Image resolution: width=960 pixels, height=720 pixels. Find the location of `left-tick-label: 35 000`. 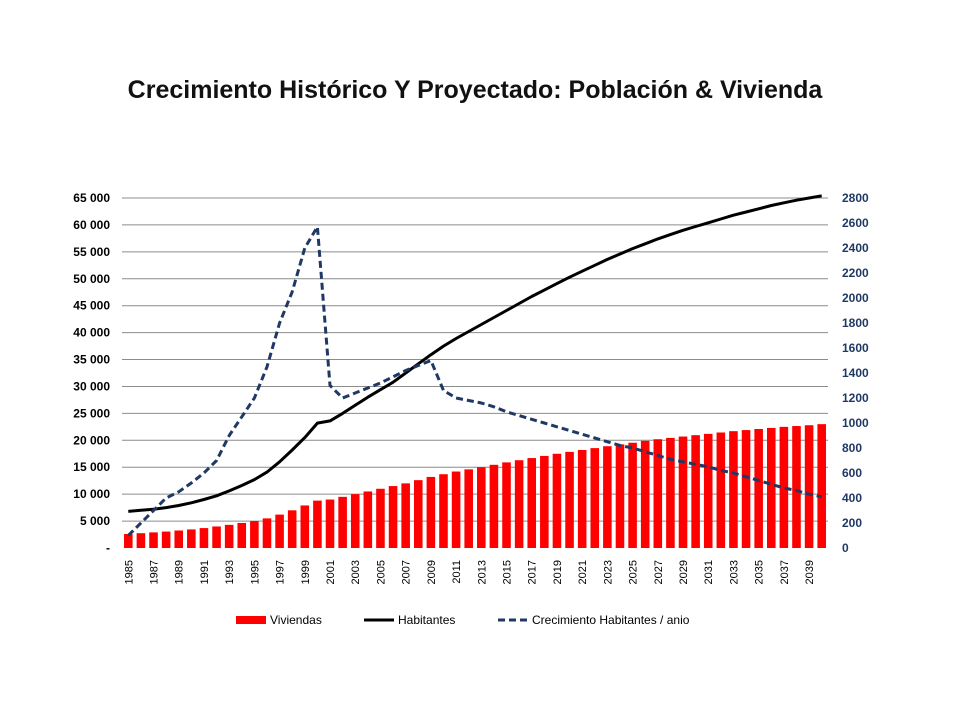

left-tick-label: 35 000 is located at coordinates (91, 360).